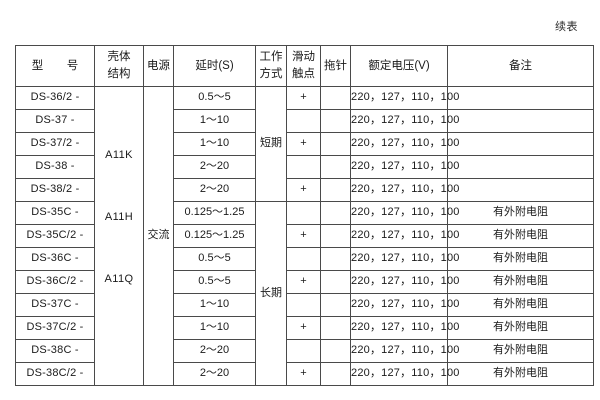  What do you see at coordinates (55, 190) in the screenshot?
I see `cell-model: DS-38/2 -` at bounding box center [55, 190].